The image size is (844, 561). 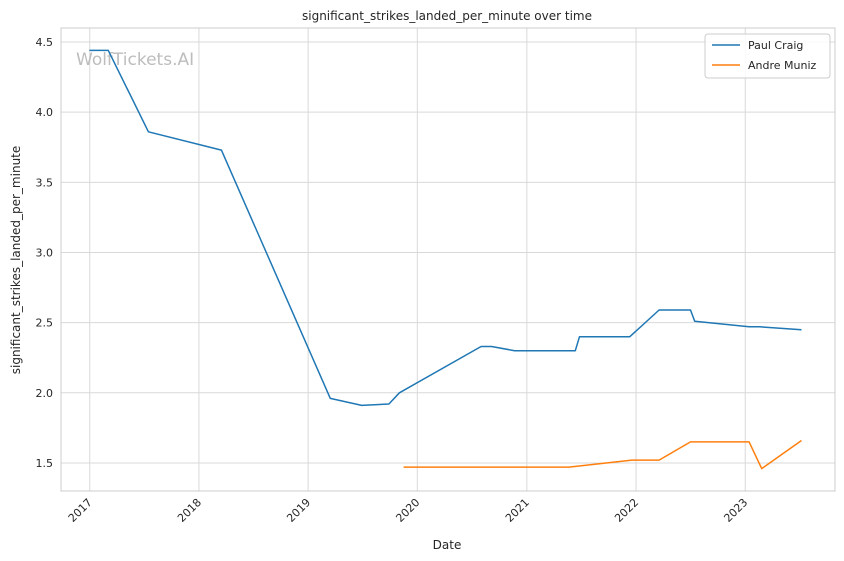 I want to click on y-tick-label: 1.5, so click(x=45, y=463).